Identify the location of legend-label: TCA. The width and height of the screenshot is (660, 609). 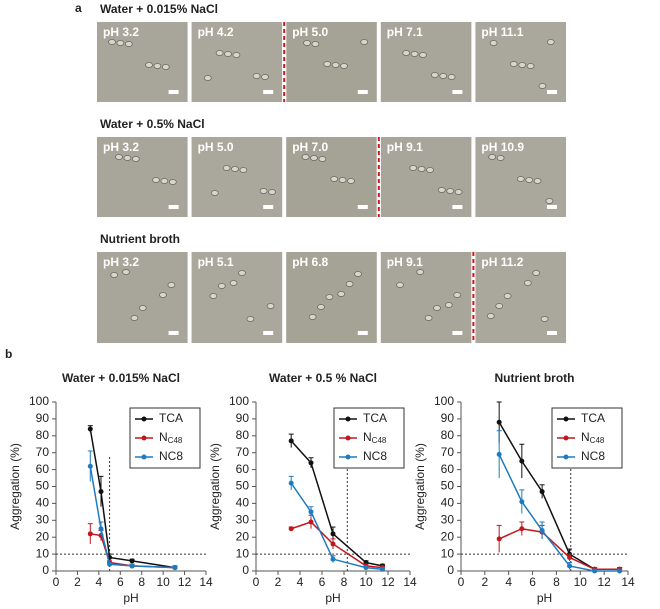
(171, 418).